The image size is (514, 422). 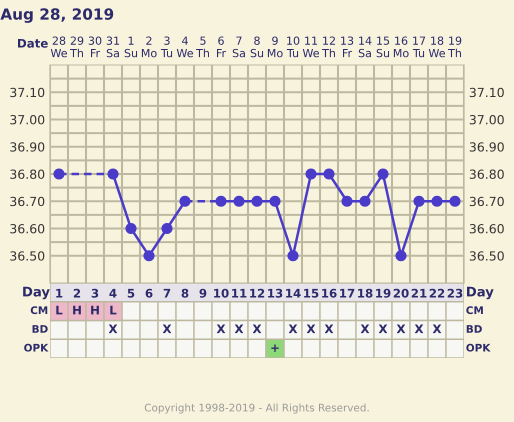 What do you see at coordinates (401, 47) in the screenshot?
I see `x2-tick-label: 16 Mo` at bounding box center [401, 47].